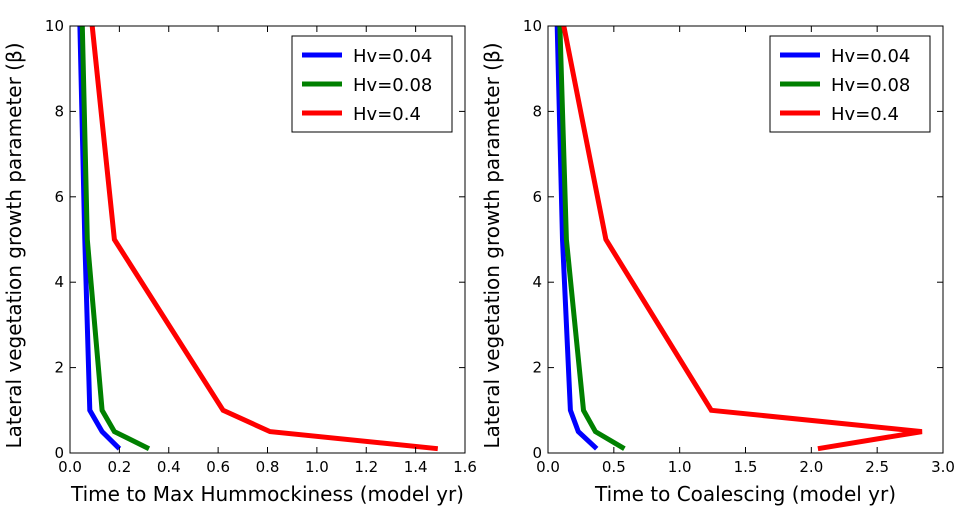 Image resolution: width=955 pixels, height=508 pixels. What do you see at coordinates (218, 467) in the screenshot?
I see `x-tick-label: 0.6` at bounding box center [218, 467].